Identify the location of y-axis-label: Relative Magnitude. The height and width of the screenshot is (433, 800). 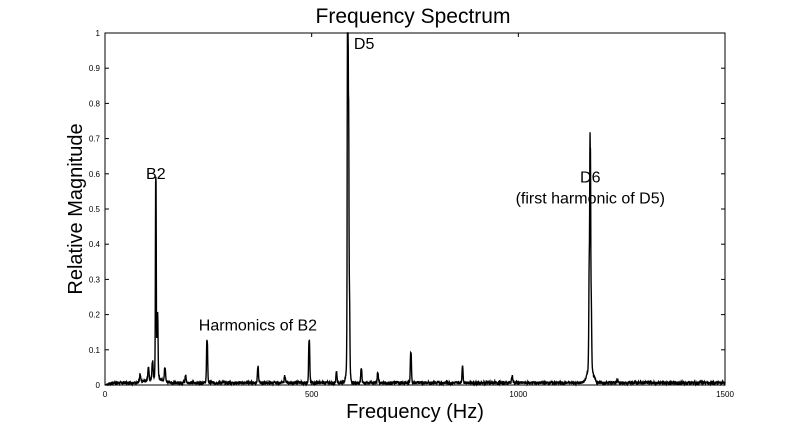
(76, 208).